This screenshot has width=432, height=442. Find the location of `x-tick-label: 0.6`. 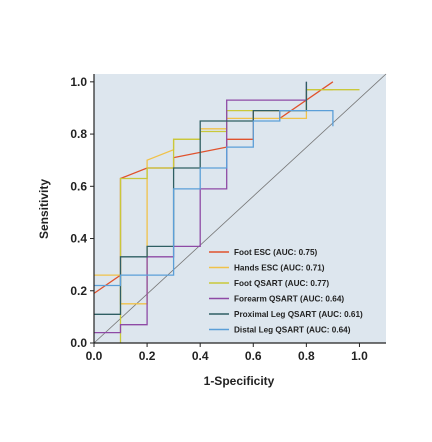

x-tick-label: 0.6 is located at coordinates (253, 356).